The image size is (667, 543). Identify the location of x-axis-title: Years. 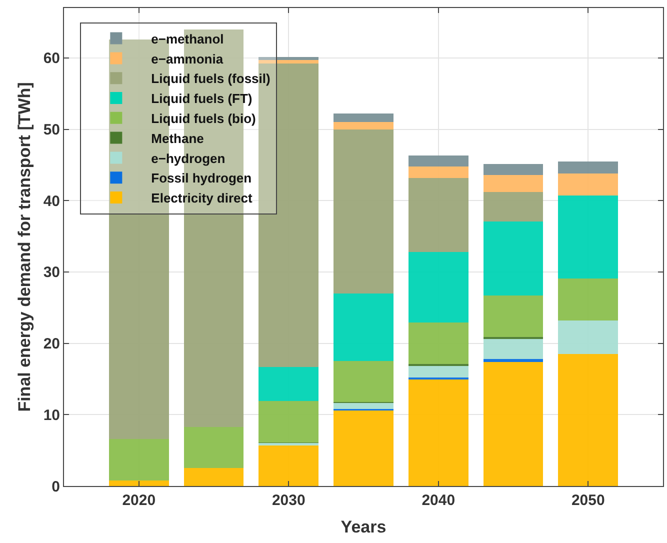
(363, 526).